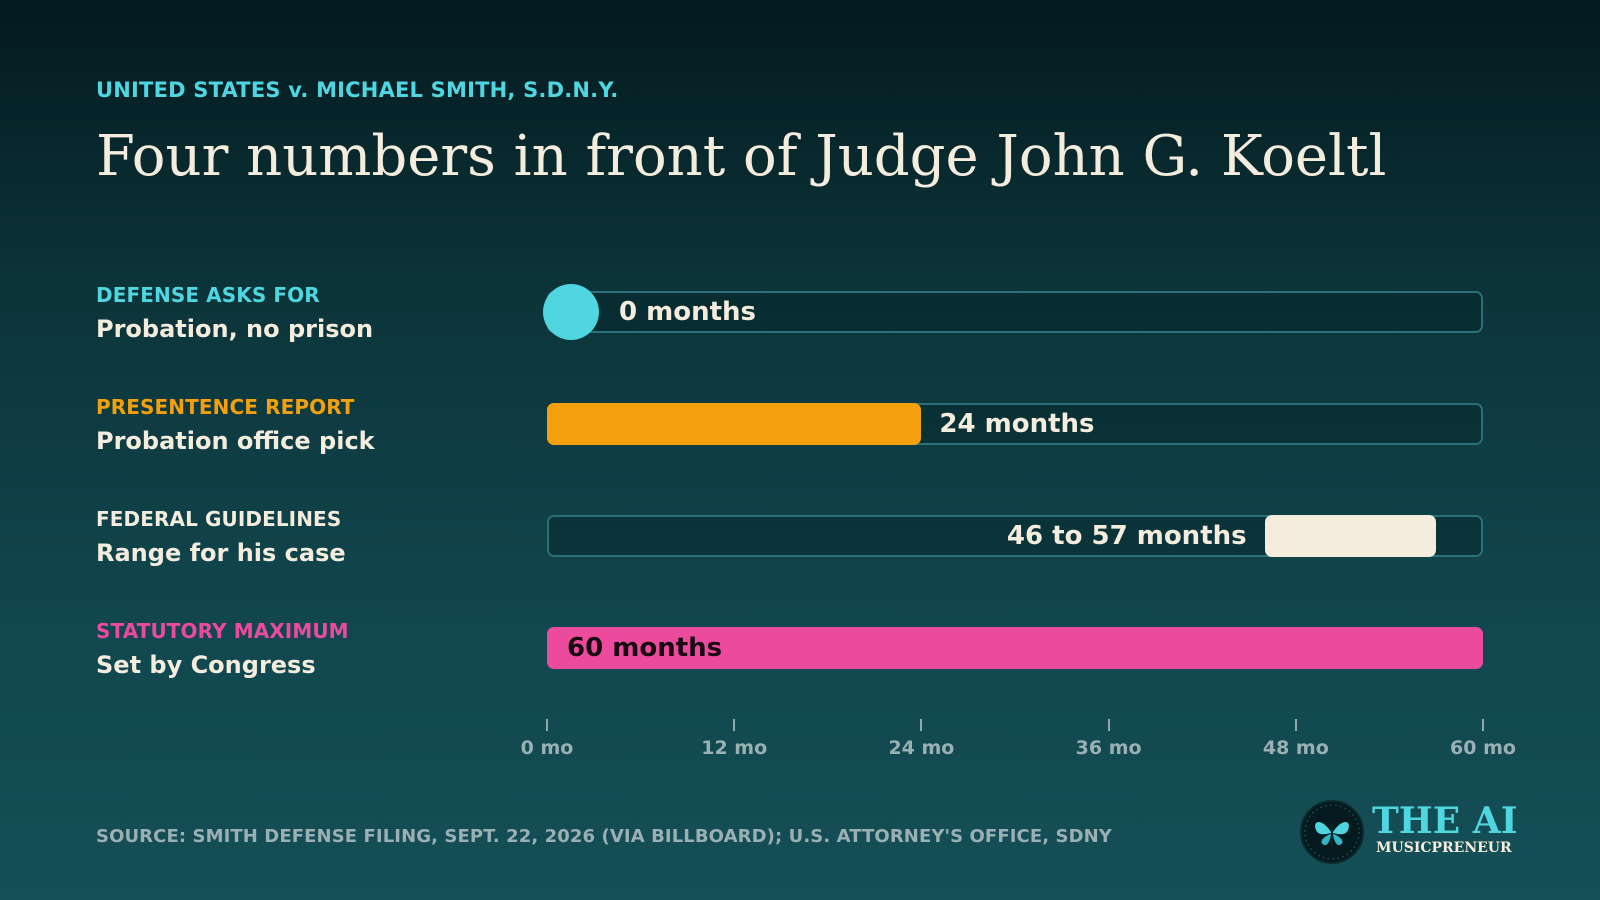  Describe the element at coordinates (1017, 424) in the screenshot. I see `value-label-presentence-report: 24 months` at that location.